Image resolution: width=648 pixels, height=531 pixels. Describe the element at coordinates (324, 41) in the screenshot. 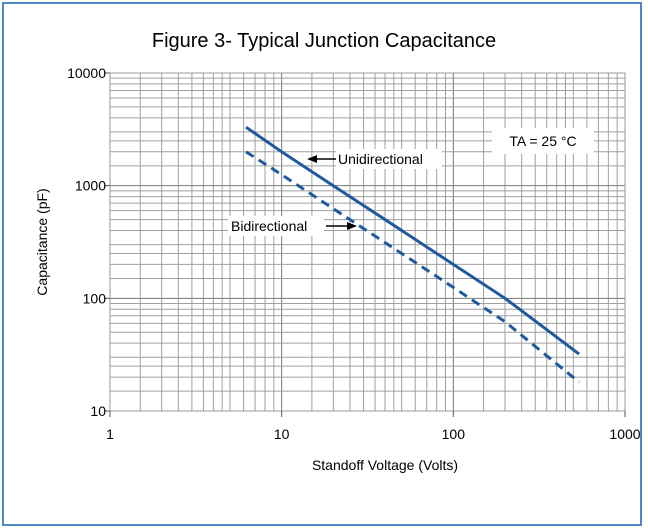

I see `chart-title: Figure 3- Typical Junction Capacitance` at that location.